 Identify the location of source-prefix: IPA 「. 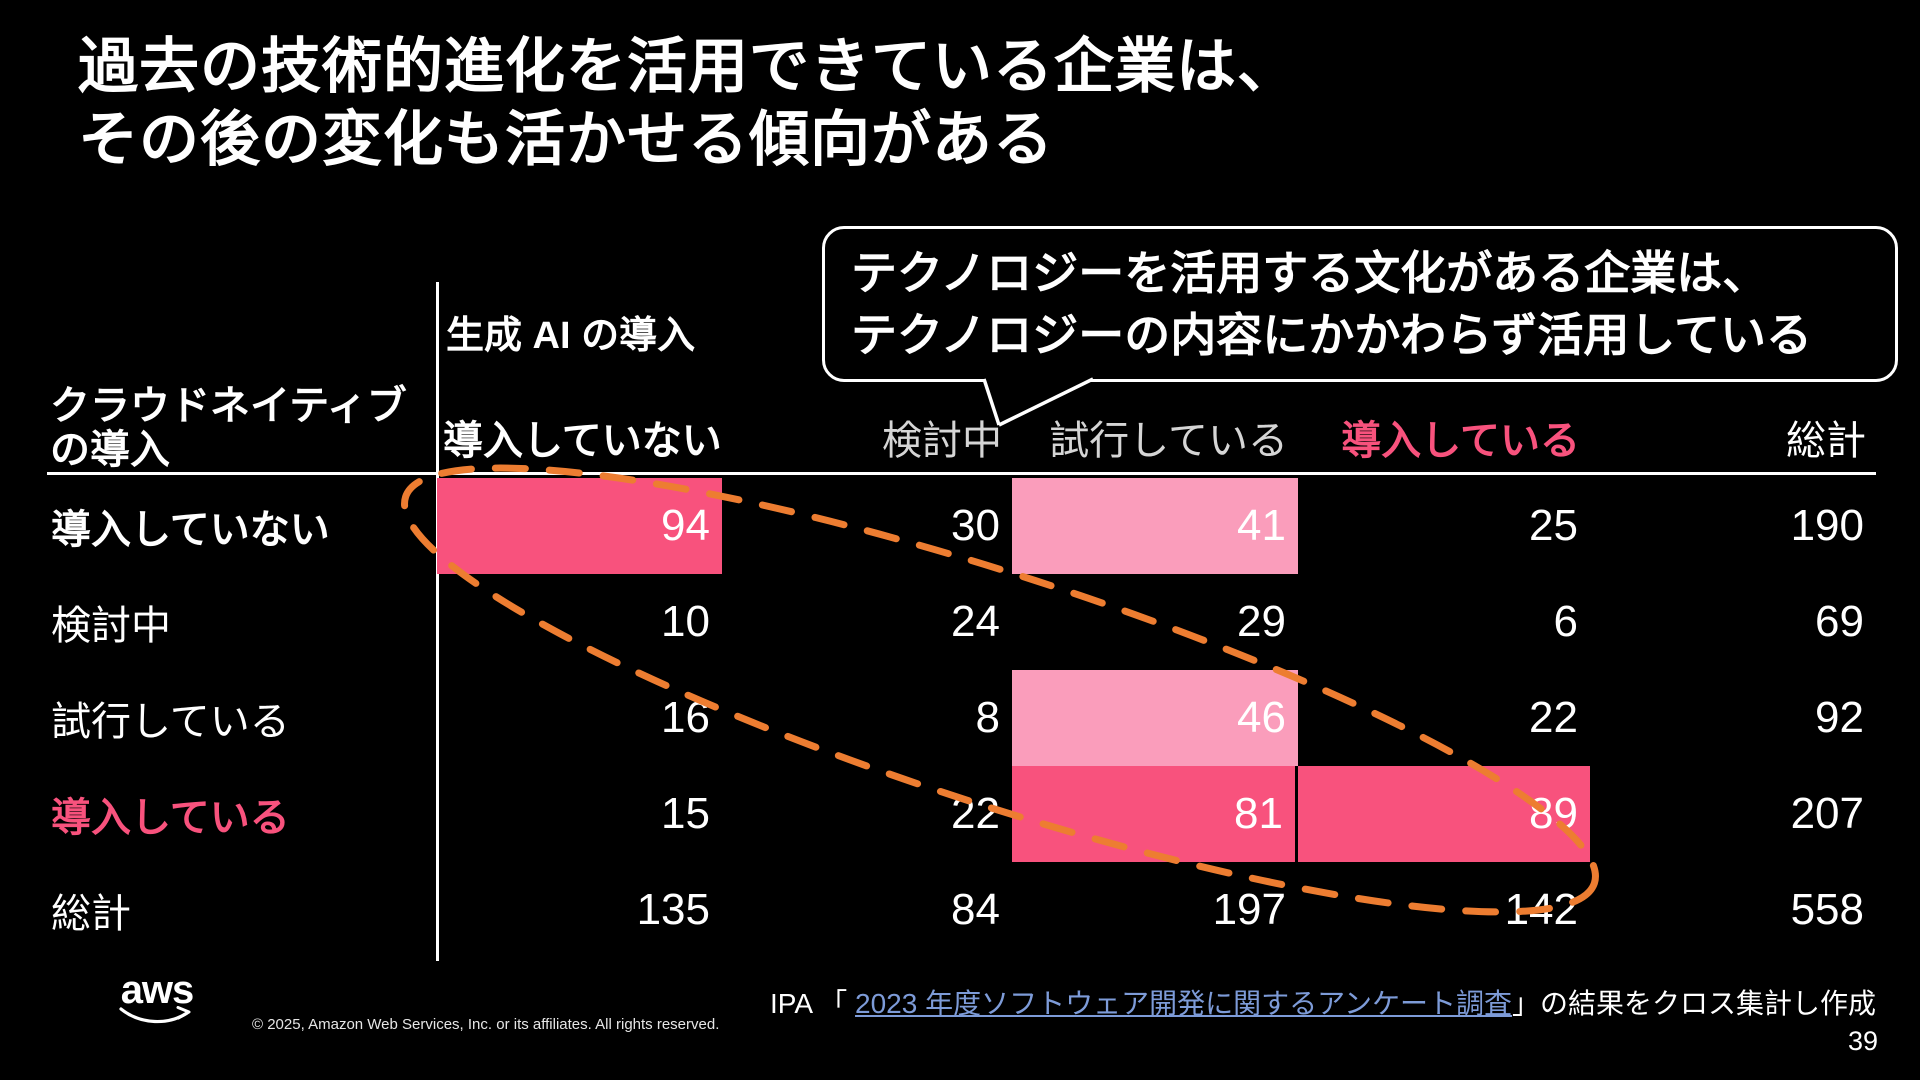
(812, 1003).